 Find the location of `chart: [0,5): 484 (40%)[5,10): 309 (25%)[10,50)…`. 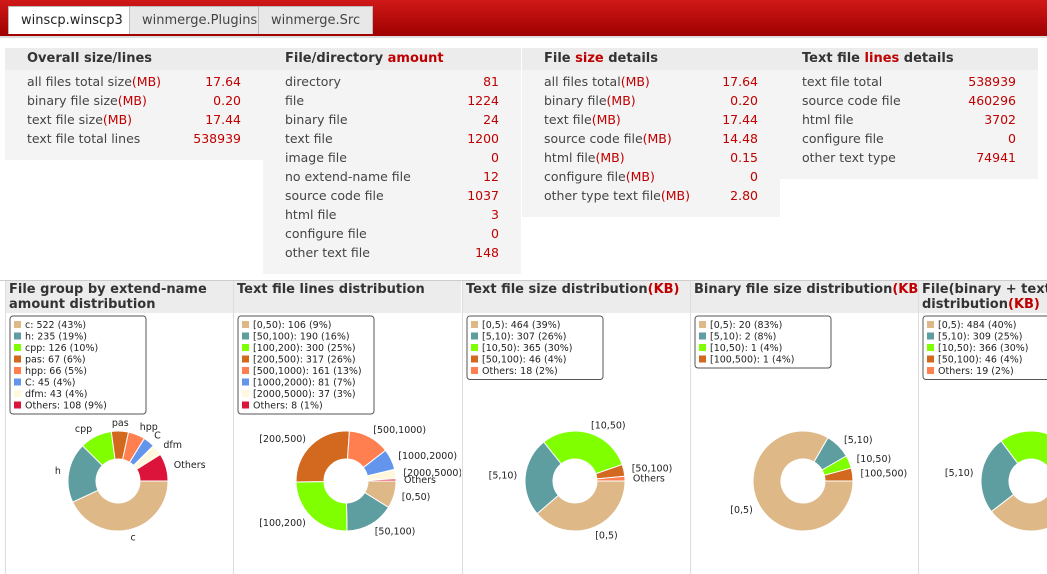

chart: [0,5): 484 (40%)[5,10): 309 (25%)[10,50)… is located at coordinates (984, 423).